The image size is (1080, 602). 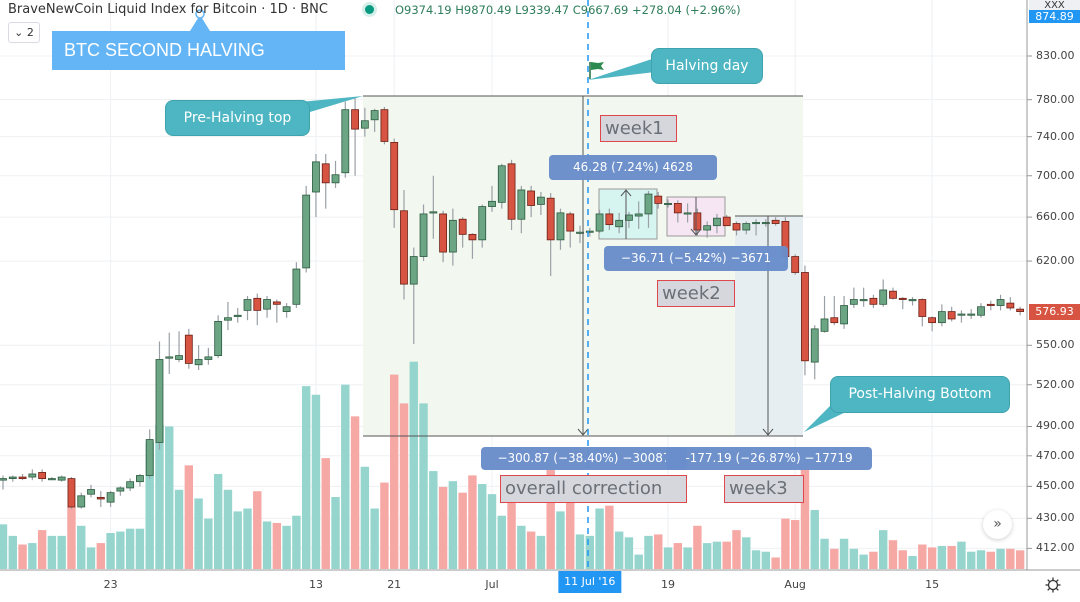 What do you see at coordinates (795, 584) in the screenshot?
I see `time-tick-label: Aug` at bounding box center [795, 584].